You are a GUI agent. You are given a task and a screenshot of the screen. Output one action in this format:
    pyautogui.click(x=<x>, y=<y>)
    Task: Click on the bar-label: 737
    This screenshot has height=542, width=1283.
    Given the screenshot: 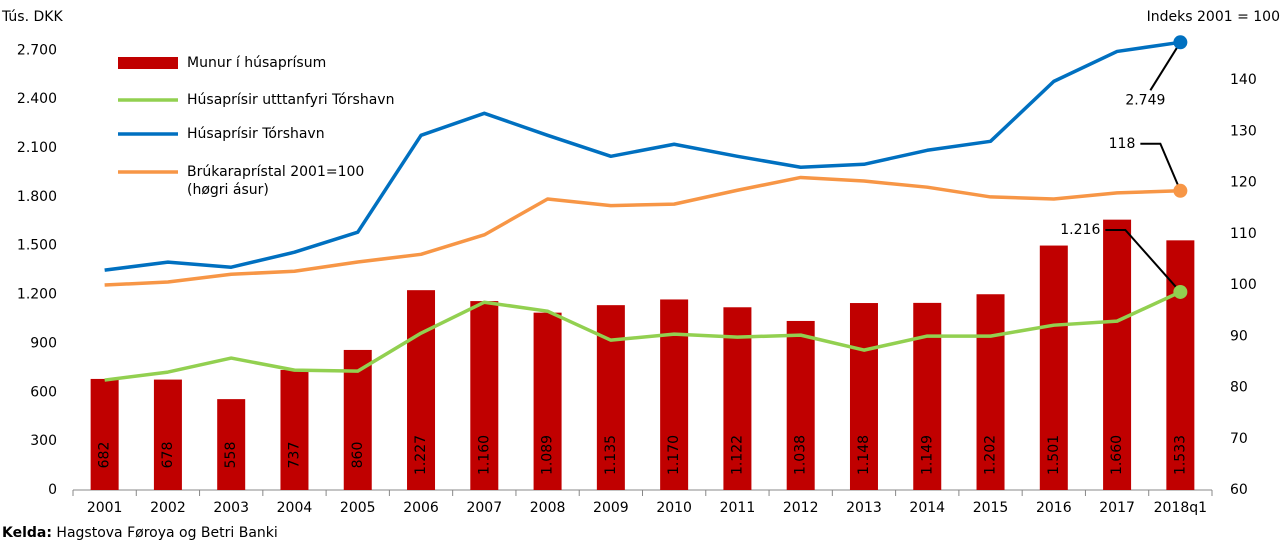 What is the action you would take?
    pyautogui.click(x=294, y=455)
    